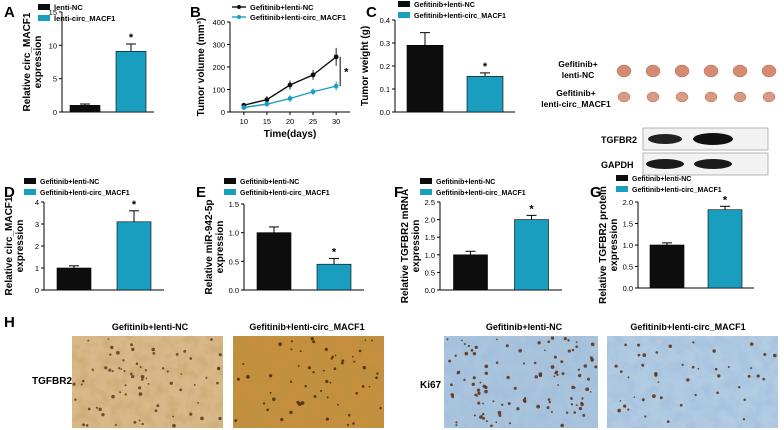  I want to click on y-tick-label: 15, so click(53, 12).